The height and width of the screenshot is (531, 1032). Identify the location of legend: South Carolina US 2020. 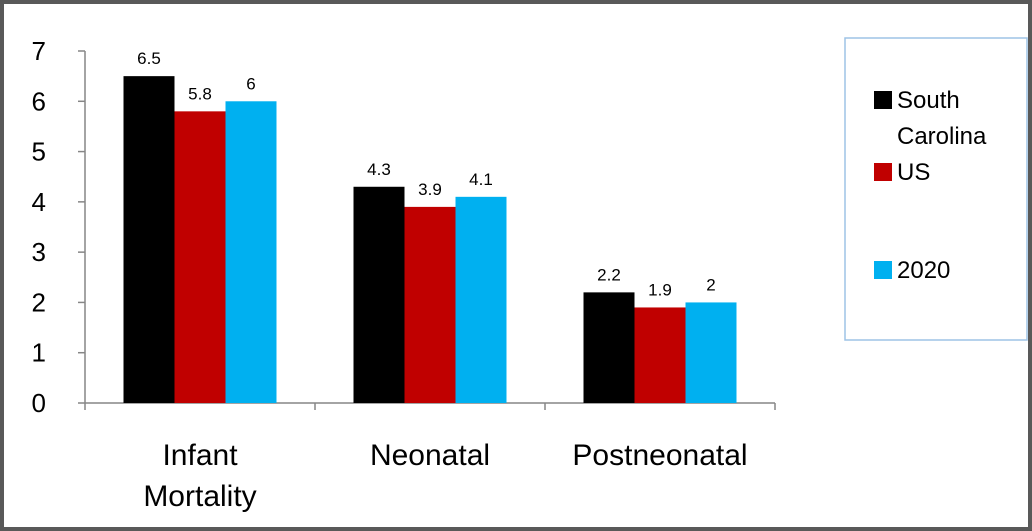
(936, 189).